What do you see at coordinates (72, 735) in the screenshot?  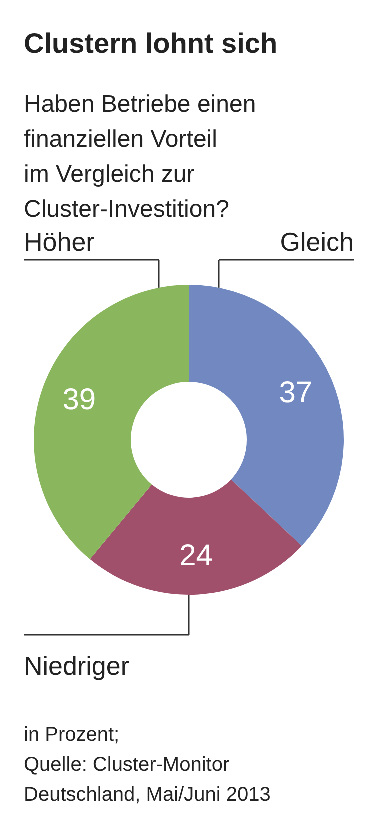 I see `text: in Prozent;` at bounding box center [72, 735].